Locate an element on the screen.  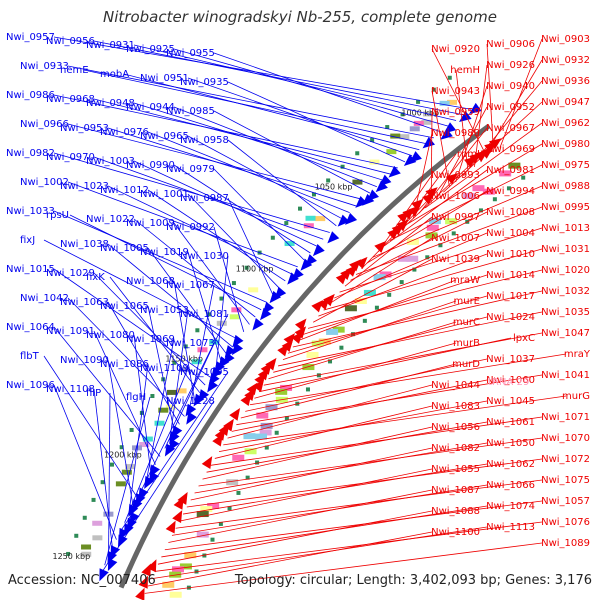
gene-label-reverse: Nwi_0988 is located at coordinates (565, 186).